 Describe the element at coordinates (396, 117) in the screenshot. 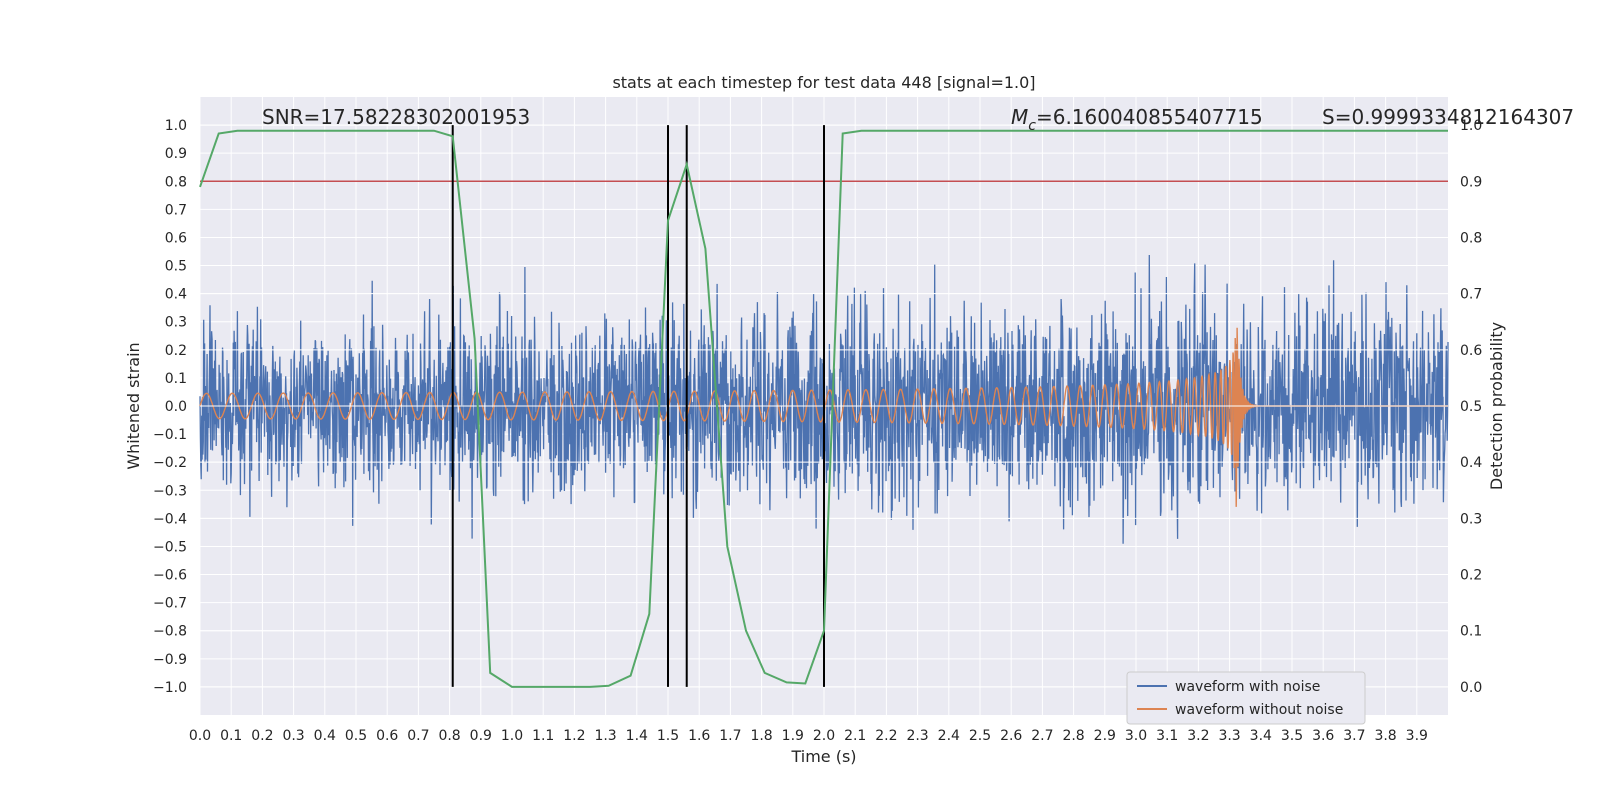

I see `snr-annotation: SNR=17.58228302001953` at that location.